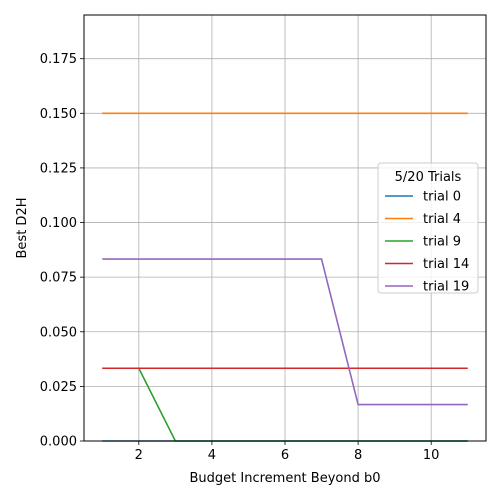 This screenshot has height=500, width=500. Describe the element at coordinates (446, 287) in the screenshot. I see `legend-entry-label: trial 19` at that location.